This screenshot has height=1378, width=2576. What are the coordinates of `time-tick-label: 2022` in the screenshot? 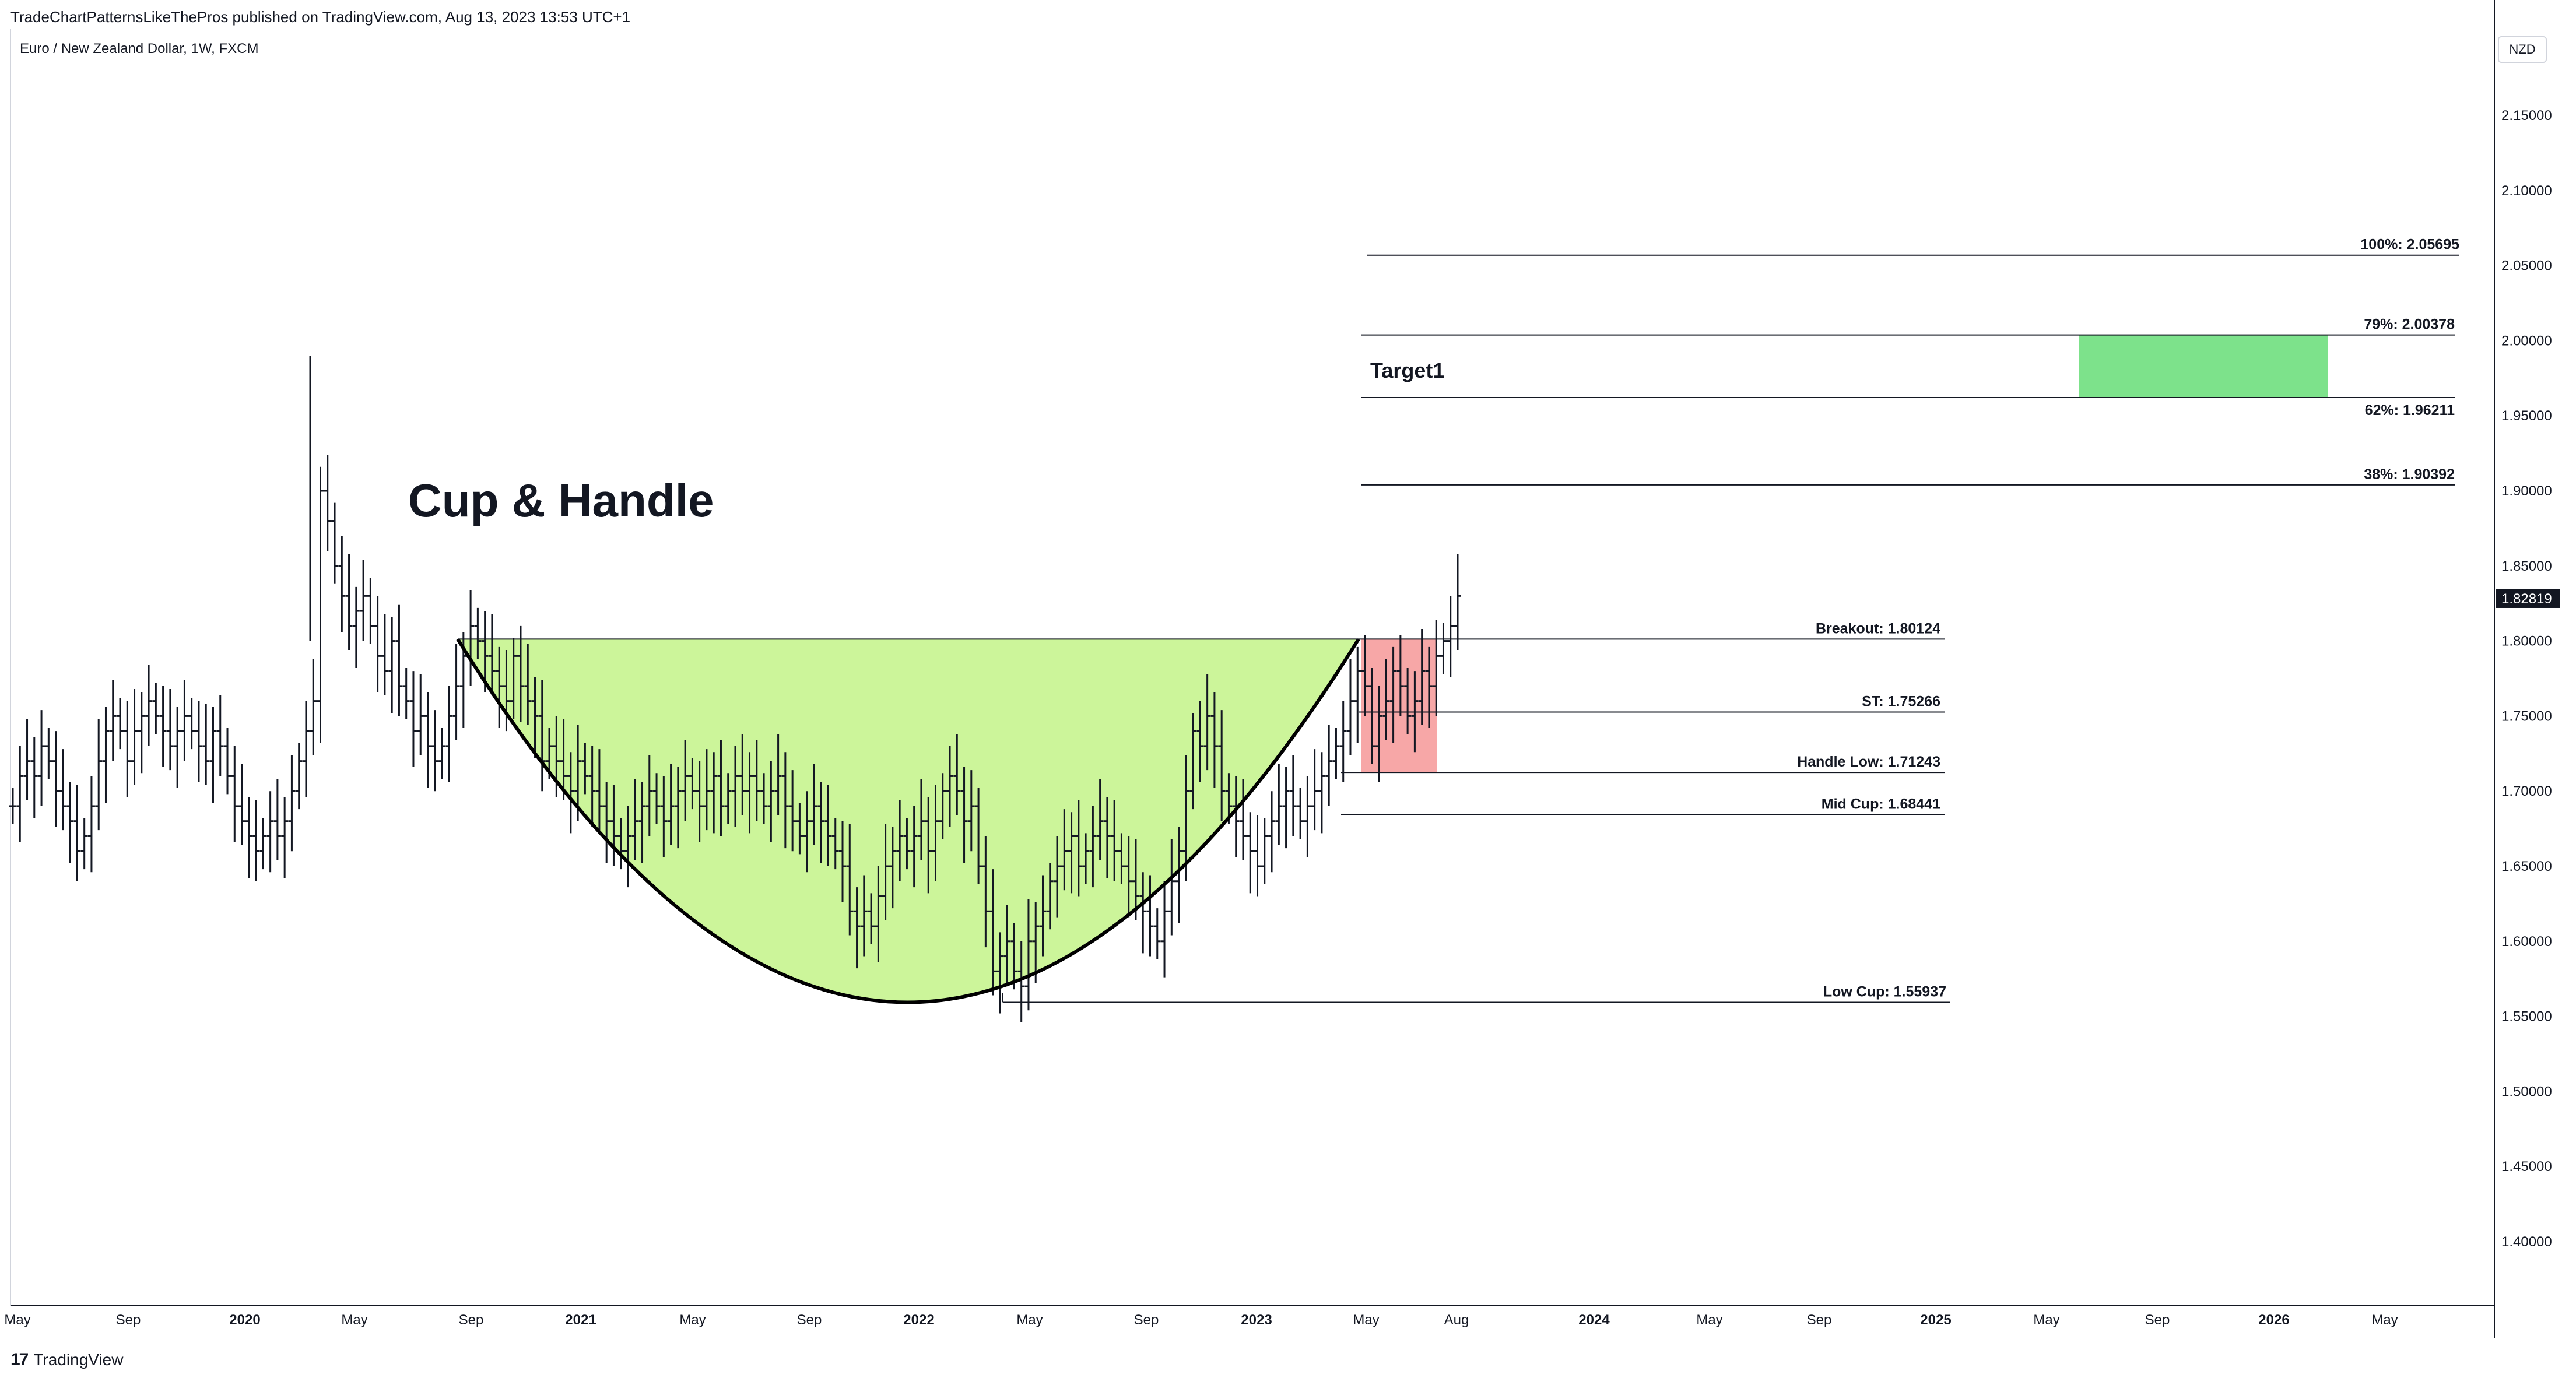 It's located at (918, 1320).